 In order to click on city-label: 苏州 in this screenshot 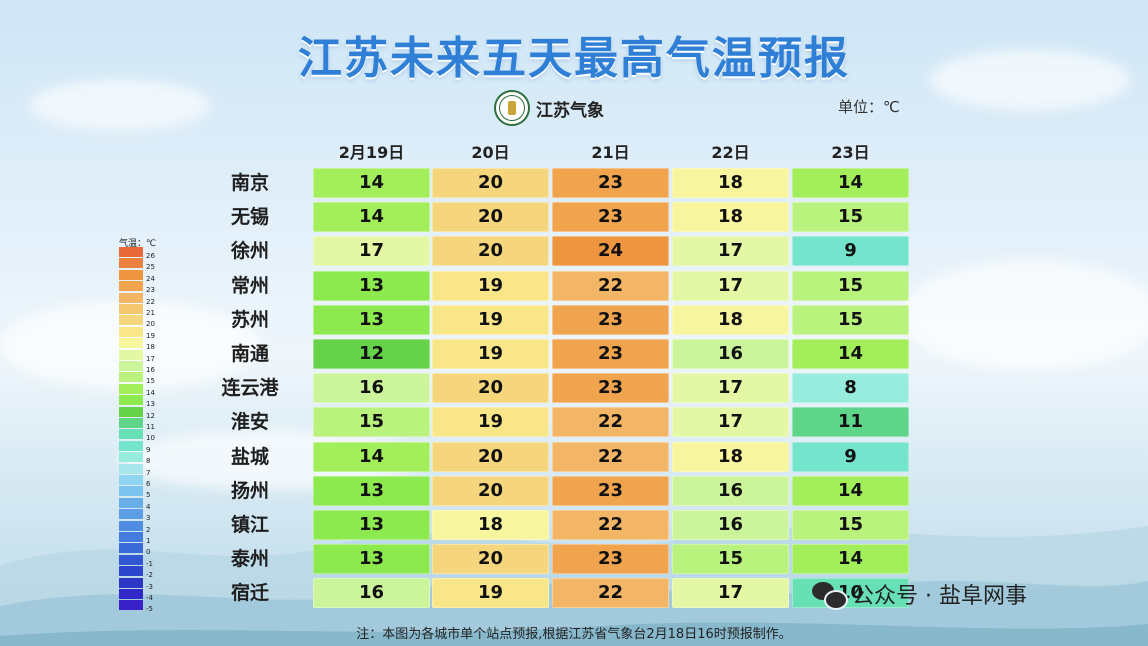, I will do `click(249, 319)`.